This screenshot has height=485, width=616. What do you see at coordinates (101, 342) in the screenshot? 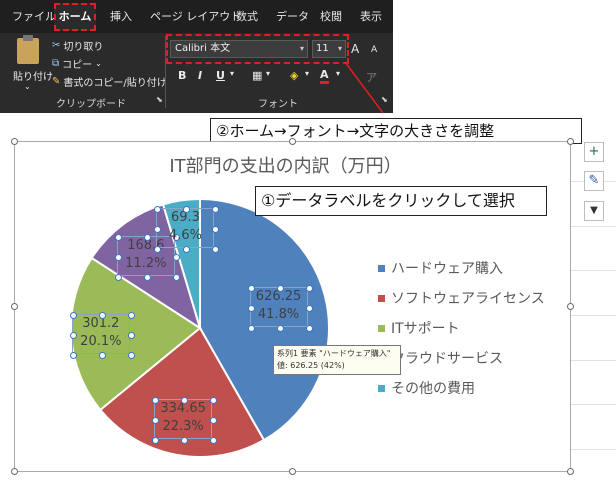
I see `data-label-percent: 20.1%` at bounding box center [101, 342].